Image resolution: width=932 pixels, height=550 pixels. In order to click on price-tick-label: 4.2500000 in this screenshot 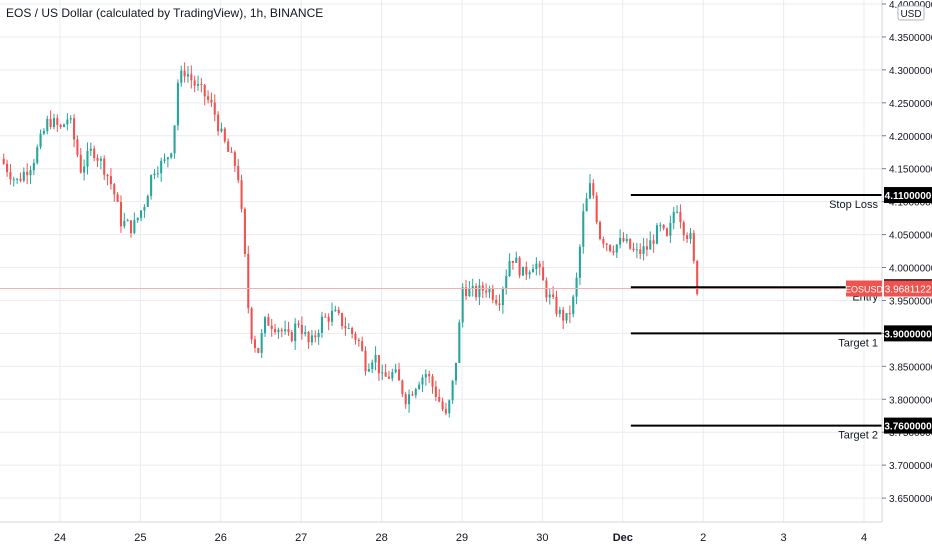, I will do `click(910, 104)`.